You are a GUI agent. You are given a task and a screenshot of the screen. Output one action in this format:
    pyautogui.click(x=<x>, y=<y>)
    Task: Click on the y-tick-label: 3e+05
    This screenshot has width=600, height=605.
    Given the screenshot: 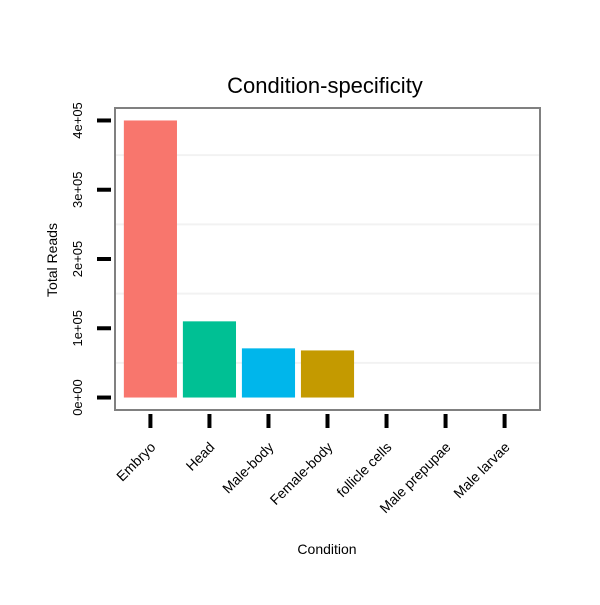 What is the action you would take?
    pyautogui.click(x=77, y=189)
    